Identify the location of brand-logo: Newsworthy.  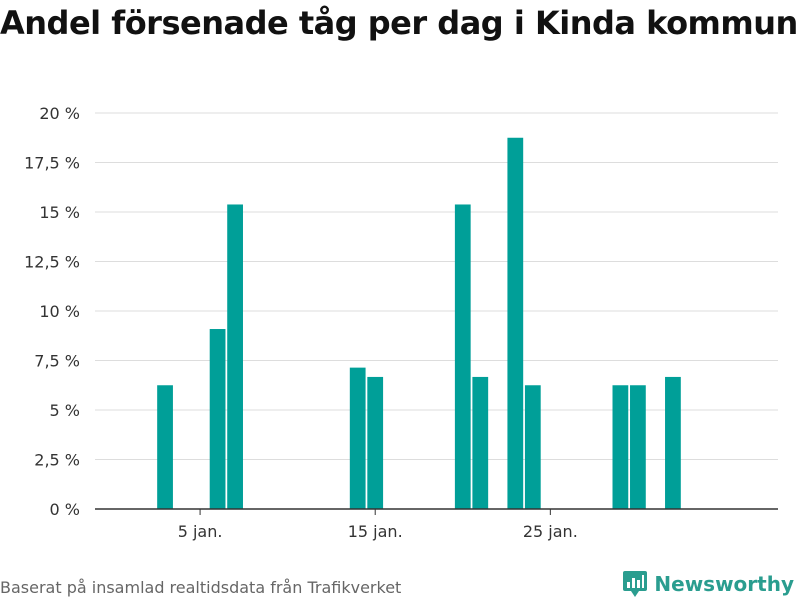
(708, 584).